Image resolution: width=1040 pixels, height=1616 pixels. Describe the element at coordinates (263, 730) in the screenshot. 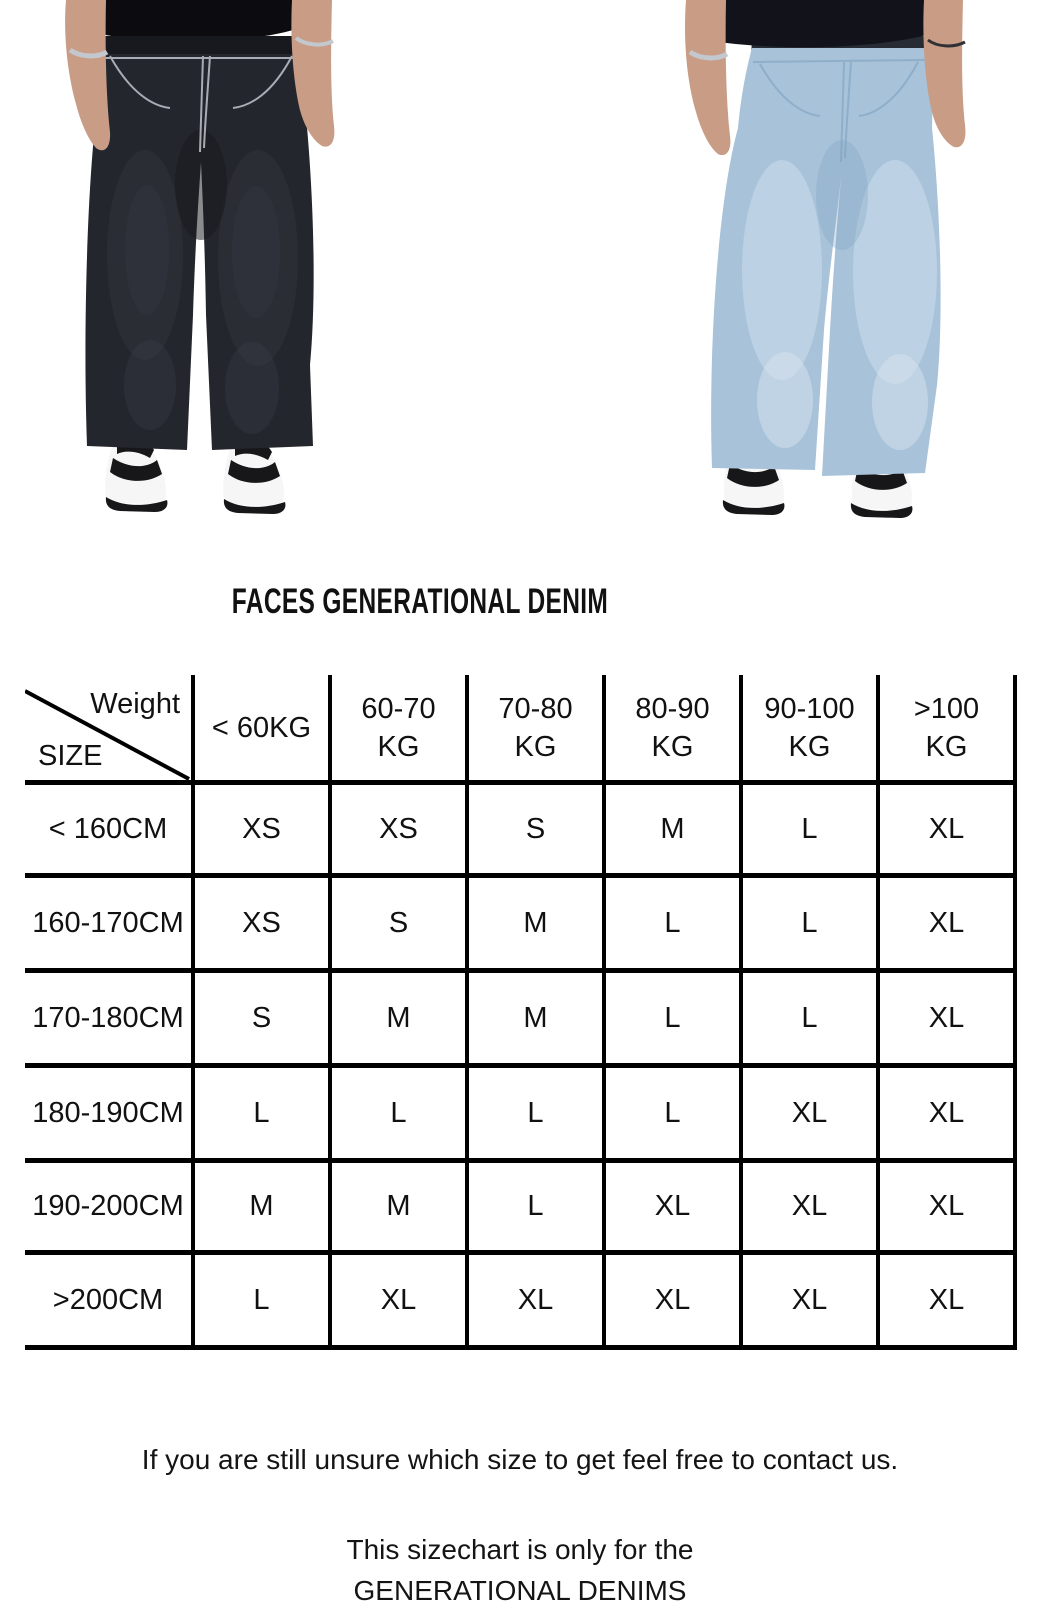

I see `weight-header: < 60KG` at that location.